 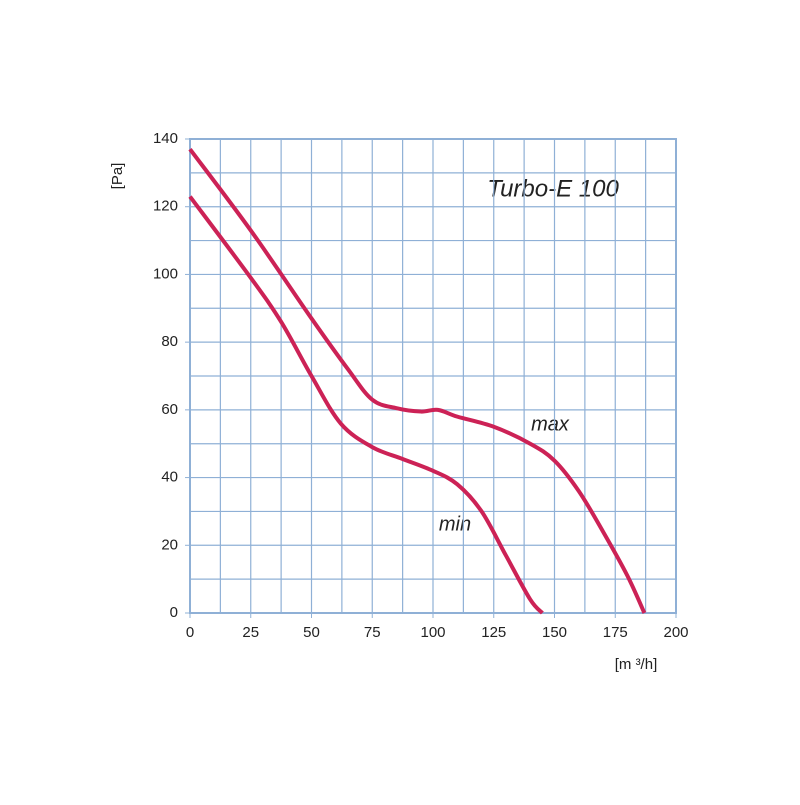 I want to click on y-tick-label: 100, so click(x=165, y=273).